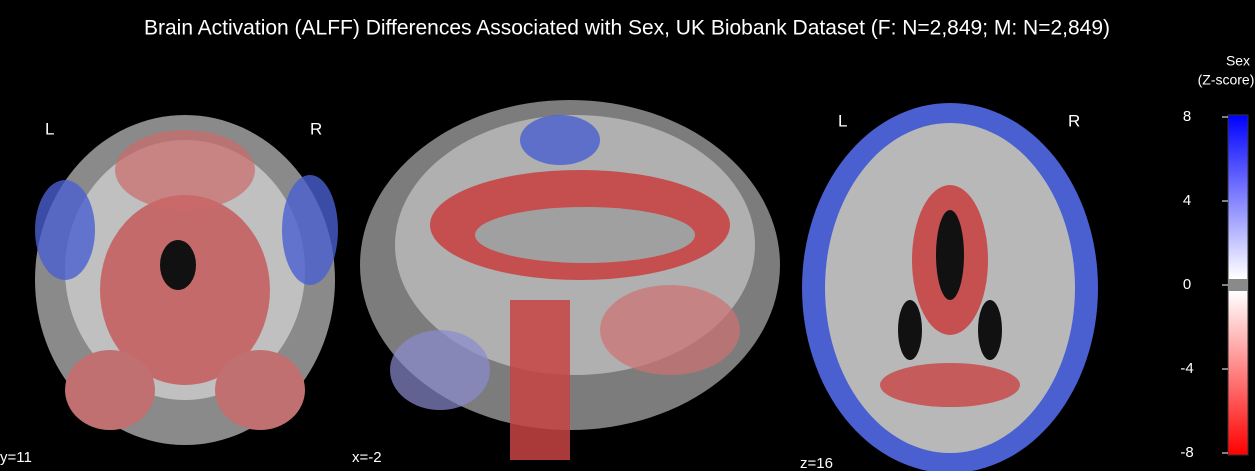  Describe the element at coordinates (1186, 452) in the screenshot. I see `colorbar-tick-label: -8` at that location.